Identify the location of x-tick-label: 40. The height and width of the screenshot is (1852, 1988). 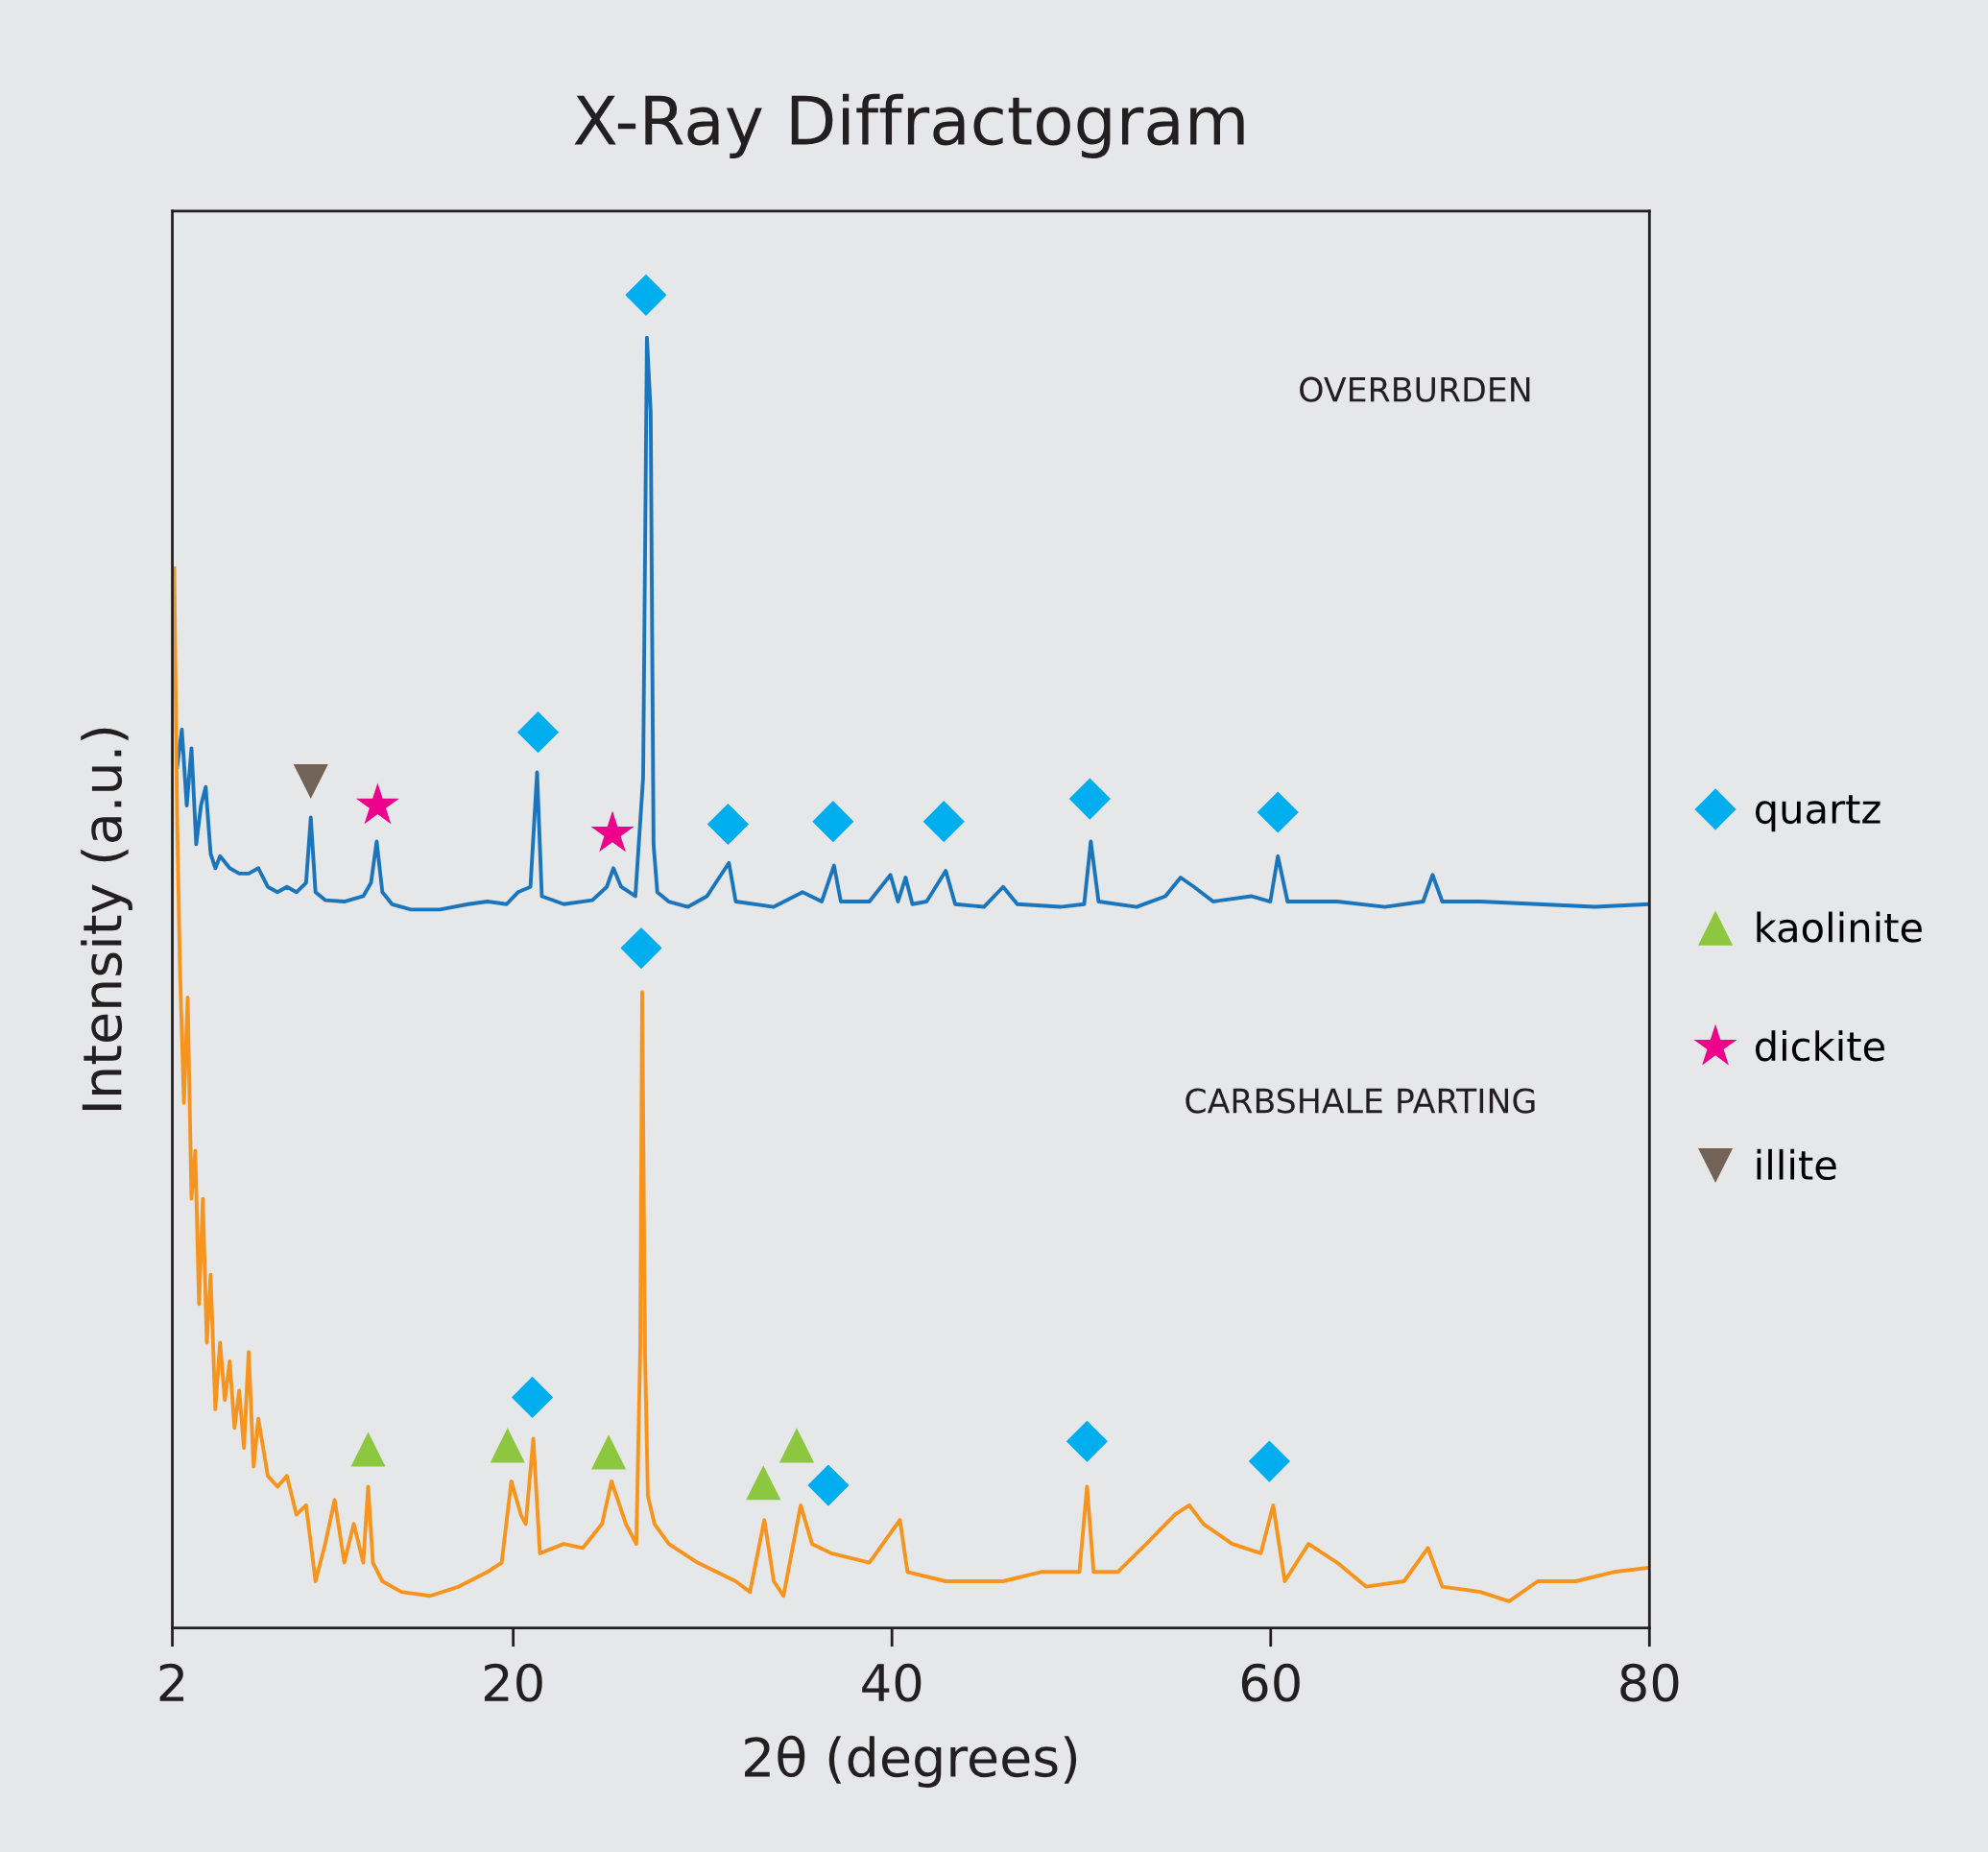
(892, 1682).